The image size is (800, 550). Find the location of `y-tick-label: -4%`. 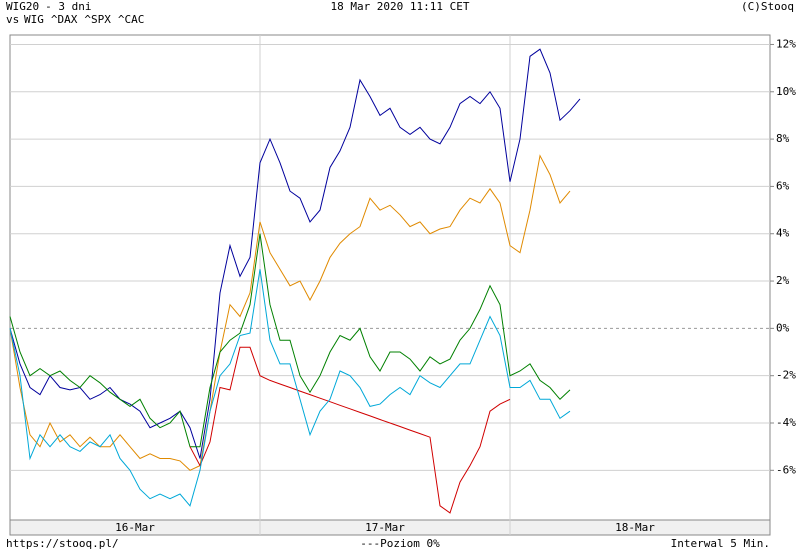

y-tick-label: -4% is located at coordinates (786, 422).